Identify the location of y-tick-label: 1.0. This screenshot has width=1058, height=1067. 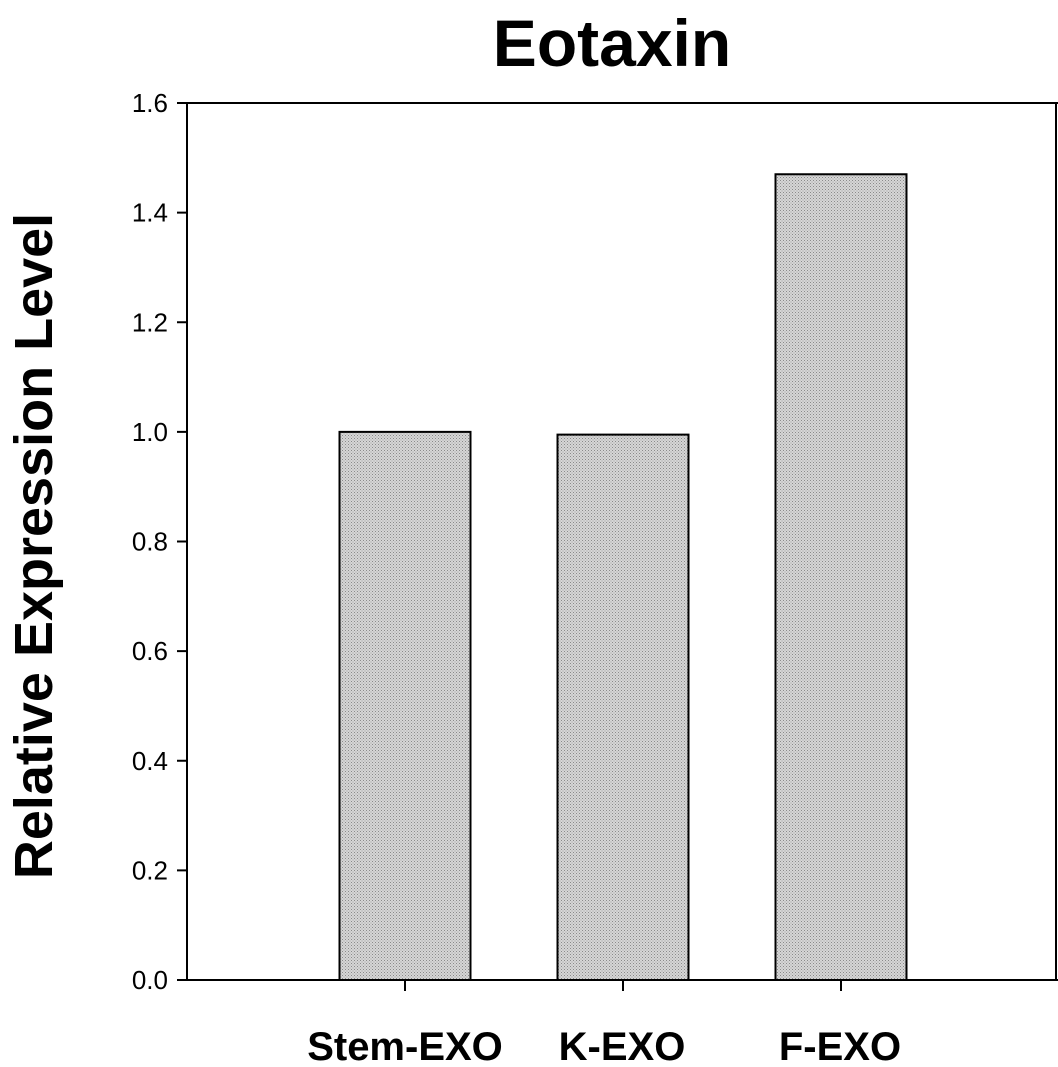
(150, 432).